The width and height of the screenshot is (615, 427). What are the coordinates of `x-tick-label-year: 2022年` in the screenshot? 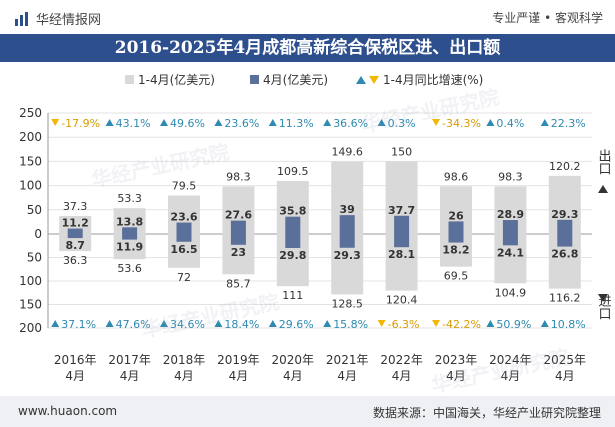 It's located at (401, 360).